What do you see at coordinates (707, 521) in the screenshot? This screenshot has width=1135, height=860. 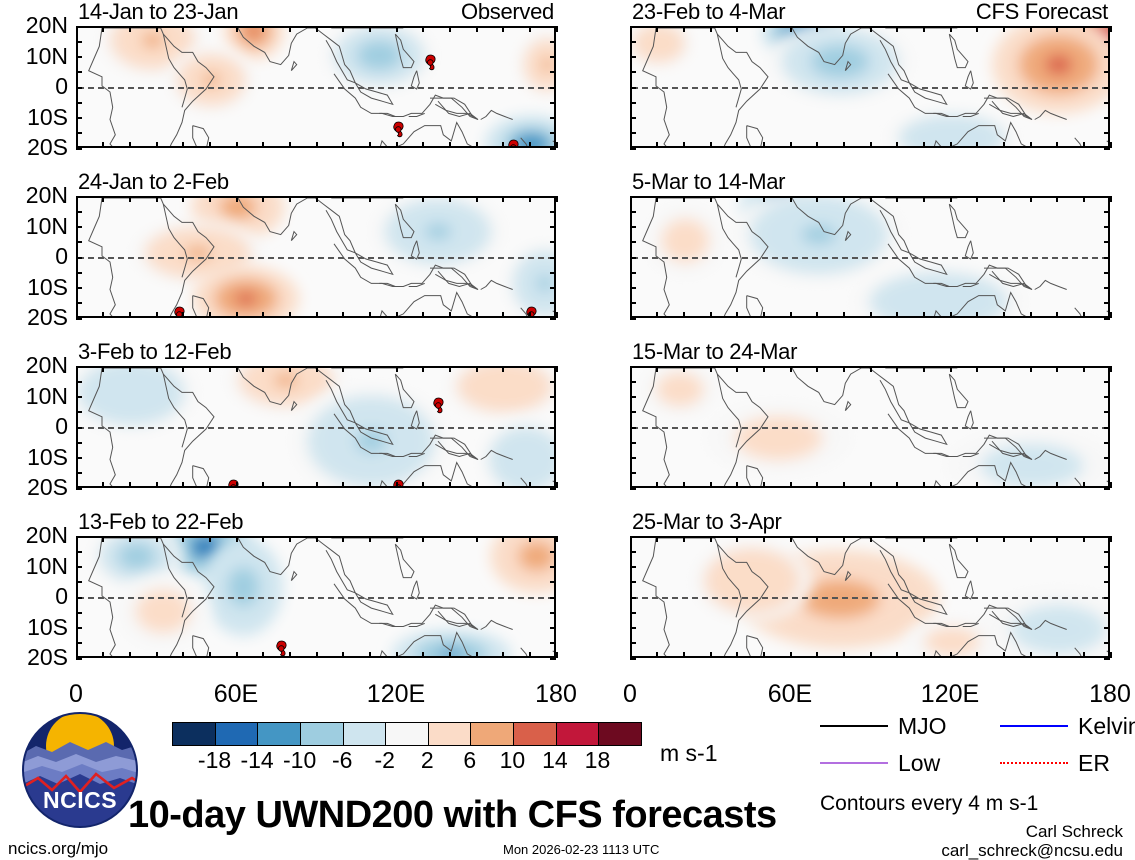 I see `panel-title: 25-Mar to 3-Apr` at bounding box center [707, 521].